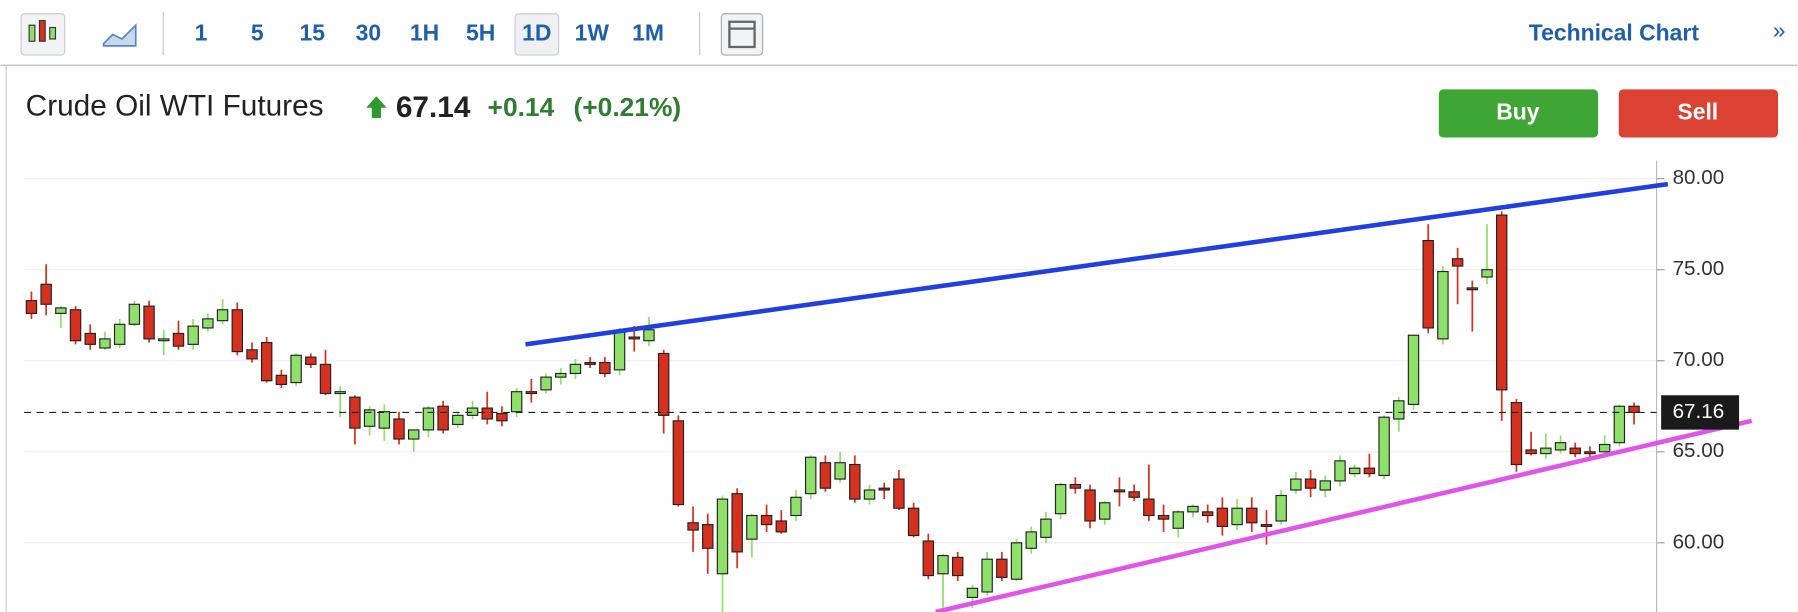 The height and width of the screenshot is (612, 1798). I want to click on area-icon-button, so click(119, 35).